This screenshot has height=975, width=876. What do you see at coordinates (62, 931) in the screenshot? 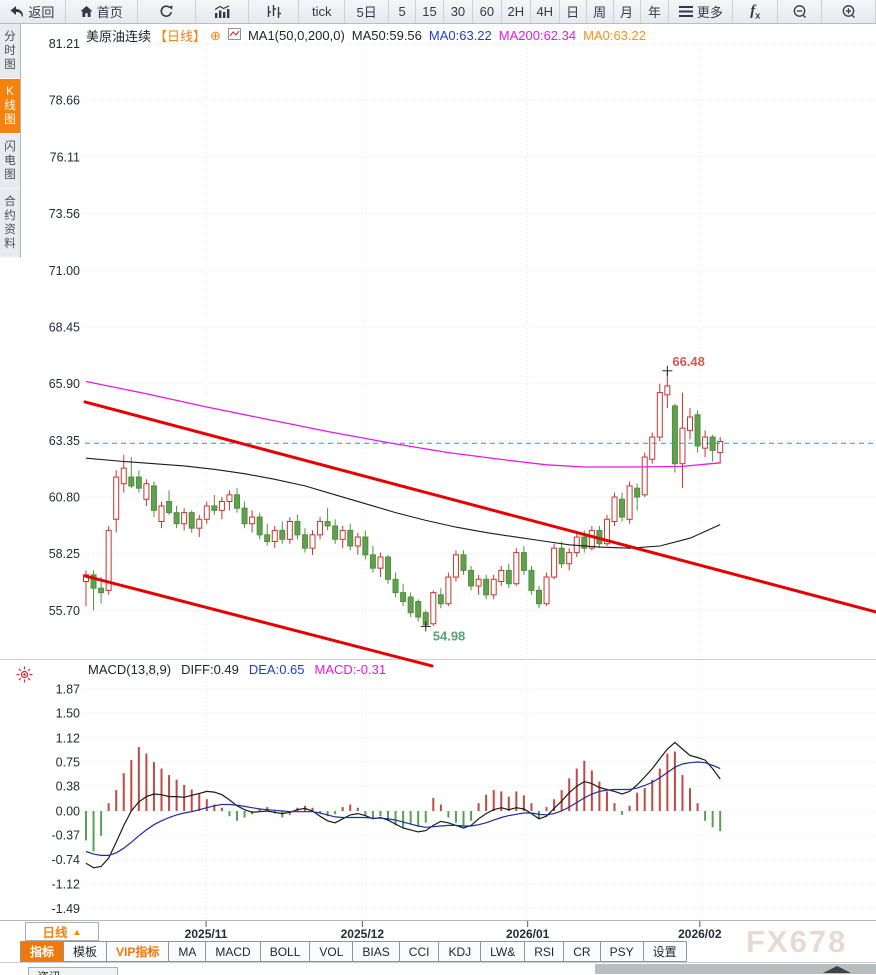
I see `period-selector: 日线 ▲` at bounding box center [62, 931].